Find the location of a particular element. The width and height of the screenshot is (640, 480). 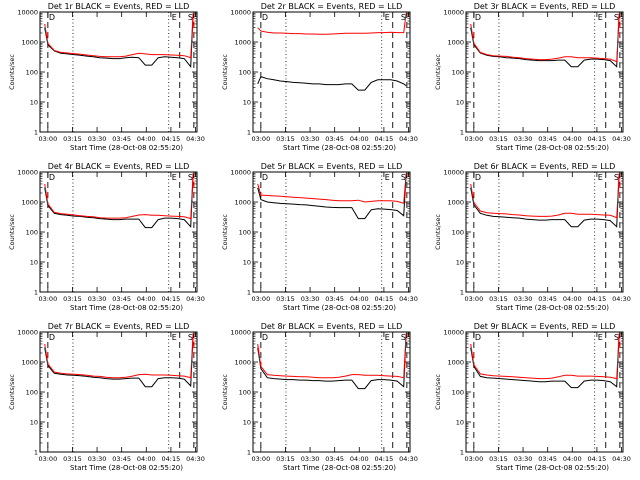

panel-title: Det 6r BLACK = Events, RED = LLD is located at coordinates (545, 166).